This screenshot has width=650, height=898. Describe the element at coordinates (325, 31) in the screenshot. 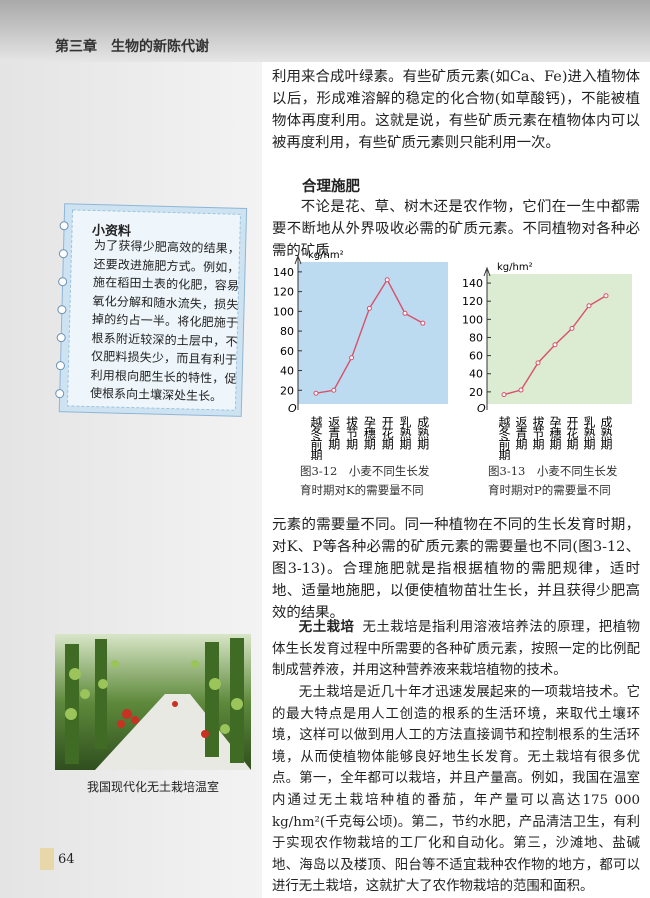

I see `header-band` at that location.